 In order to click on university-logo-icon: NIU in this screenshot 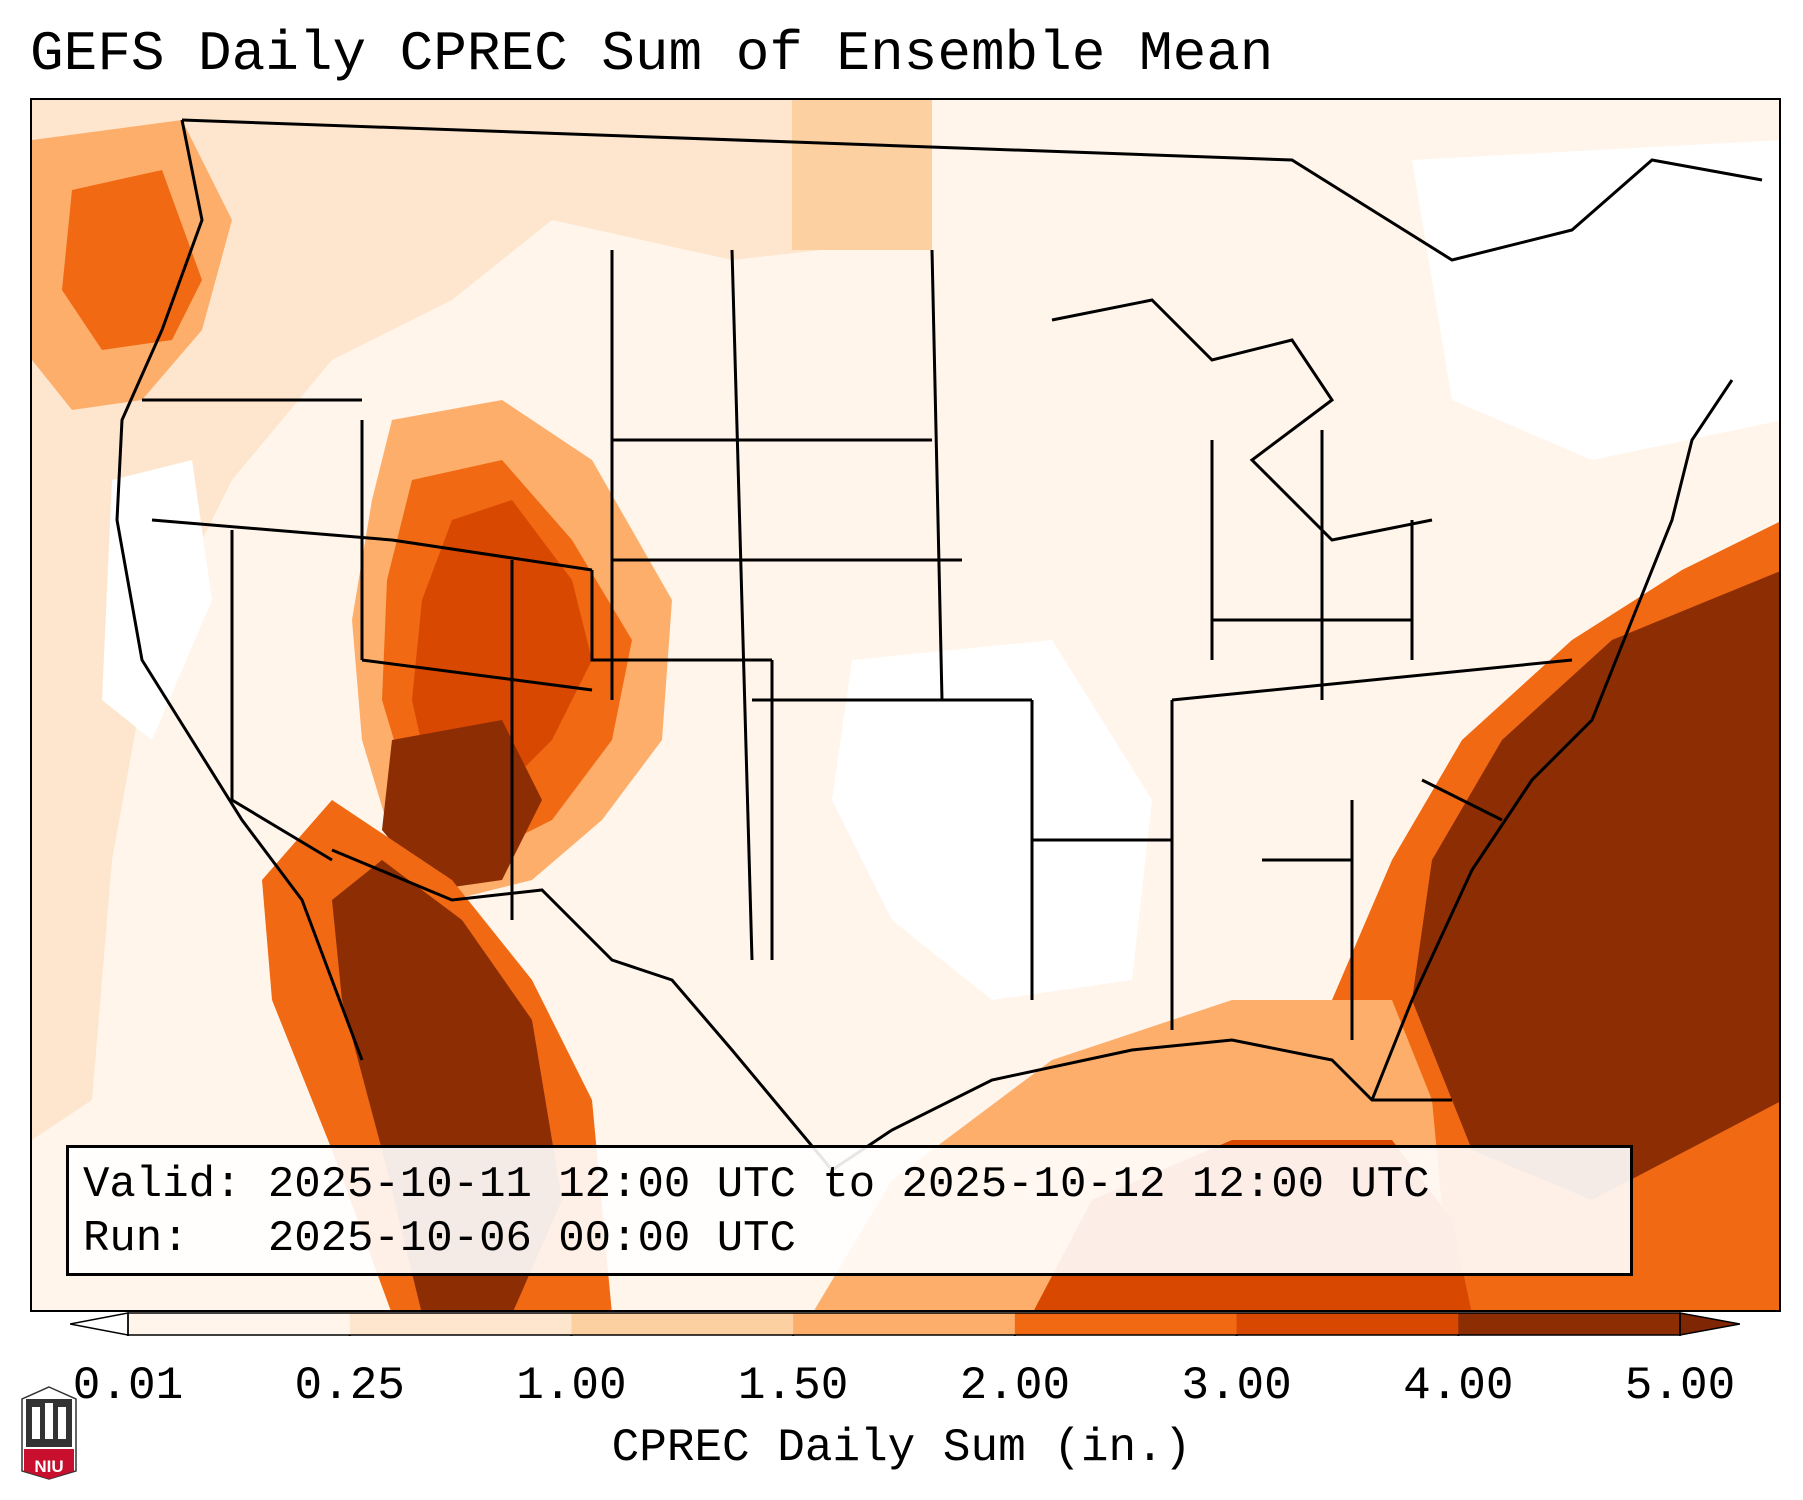, I will do `click(49, 1433)`.